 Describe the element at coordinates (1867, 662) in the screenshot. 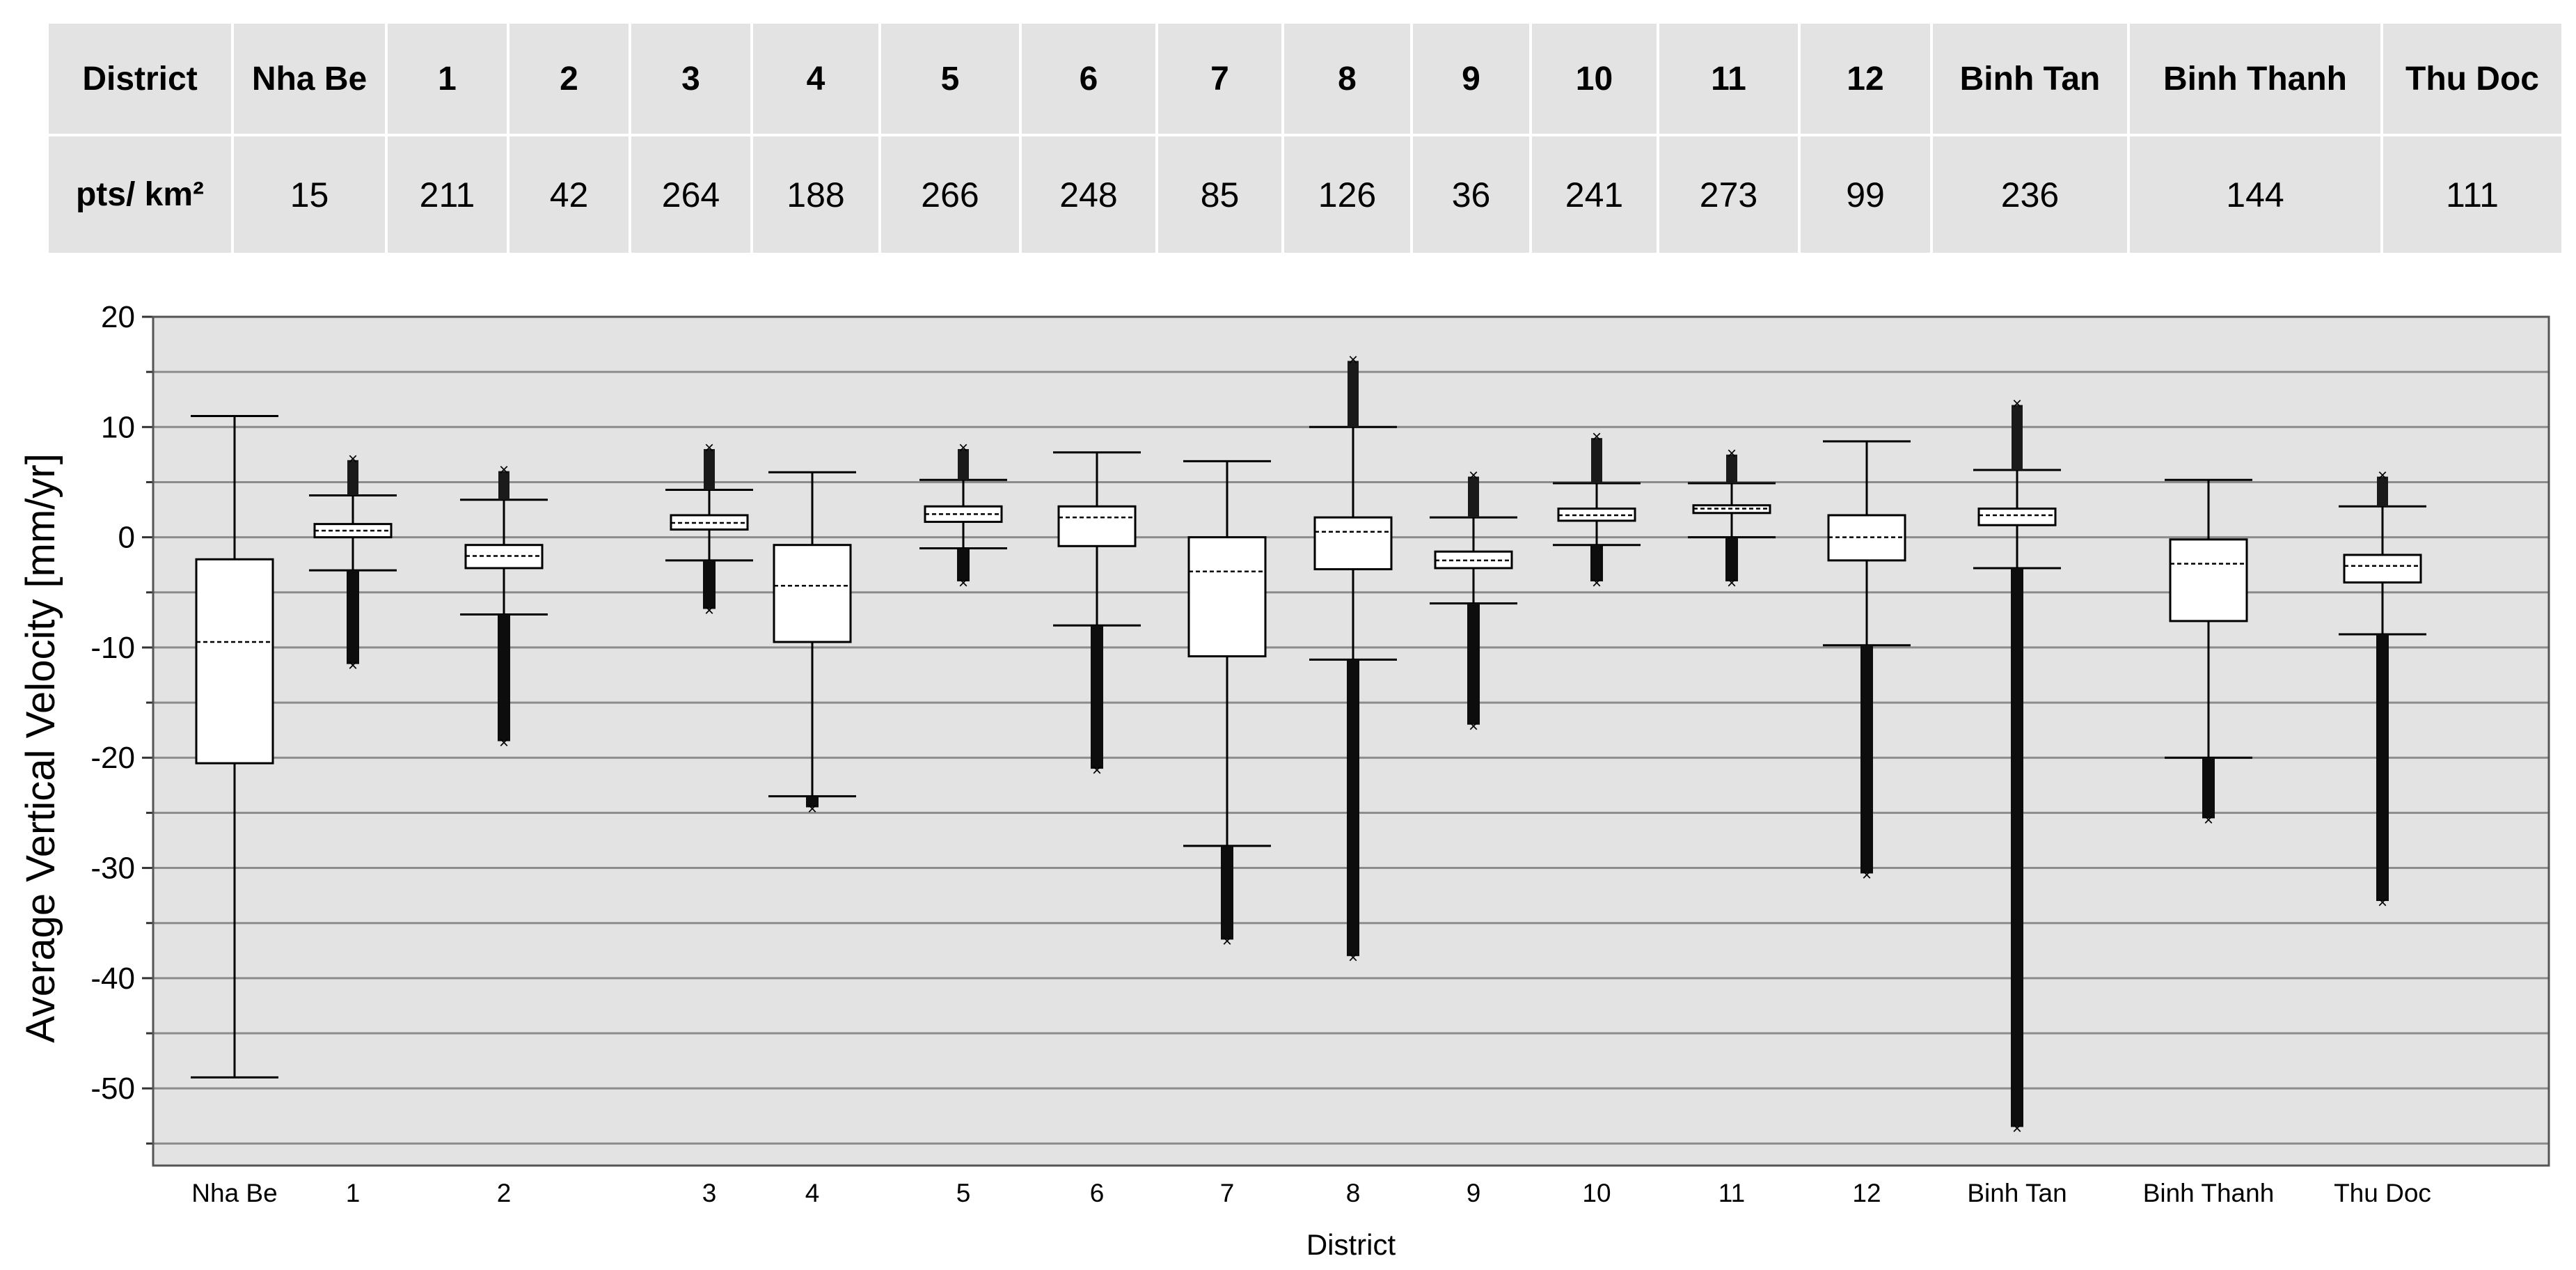

I see `box-12: ×` at that location.